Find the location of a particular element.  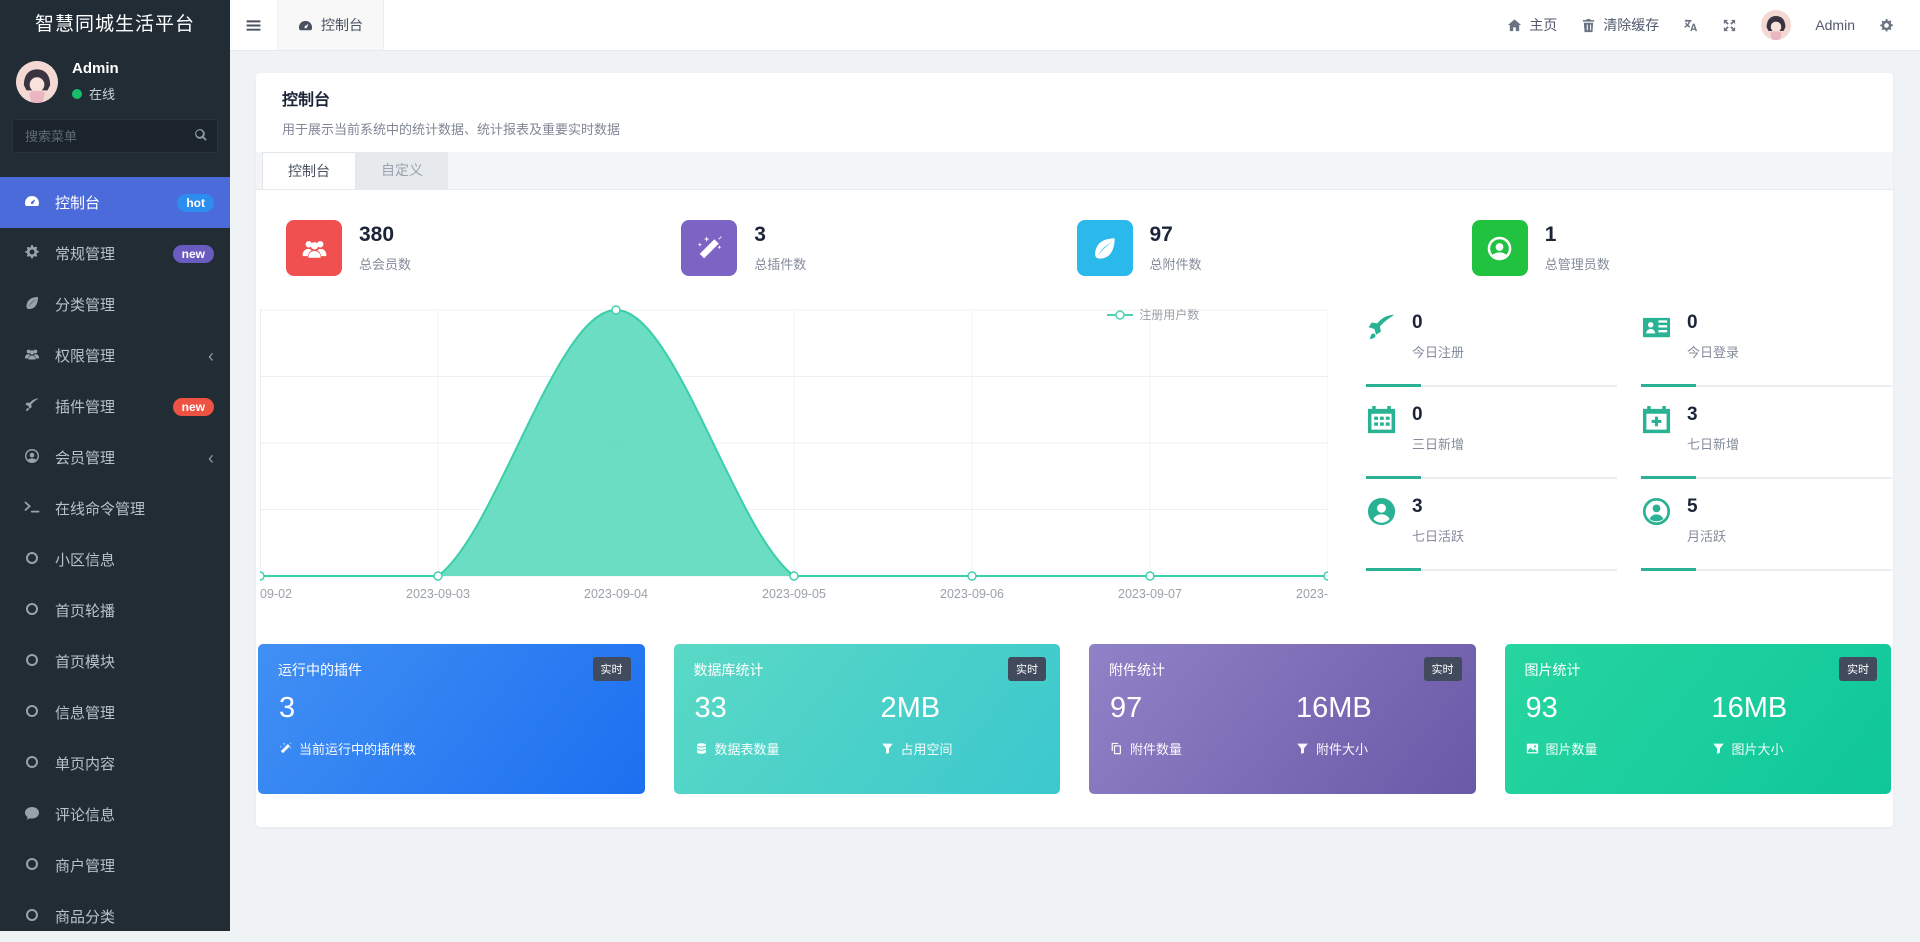

sidebar-menu-item: 商户管理 is located at coordinates (115, 865).